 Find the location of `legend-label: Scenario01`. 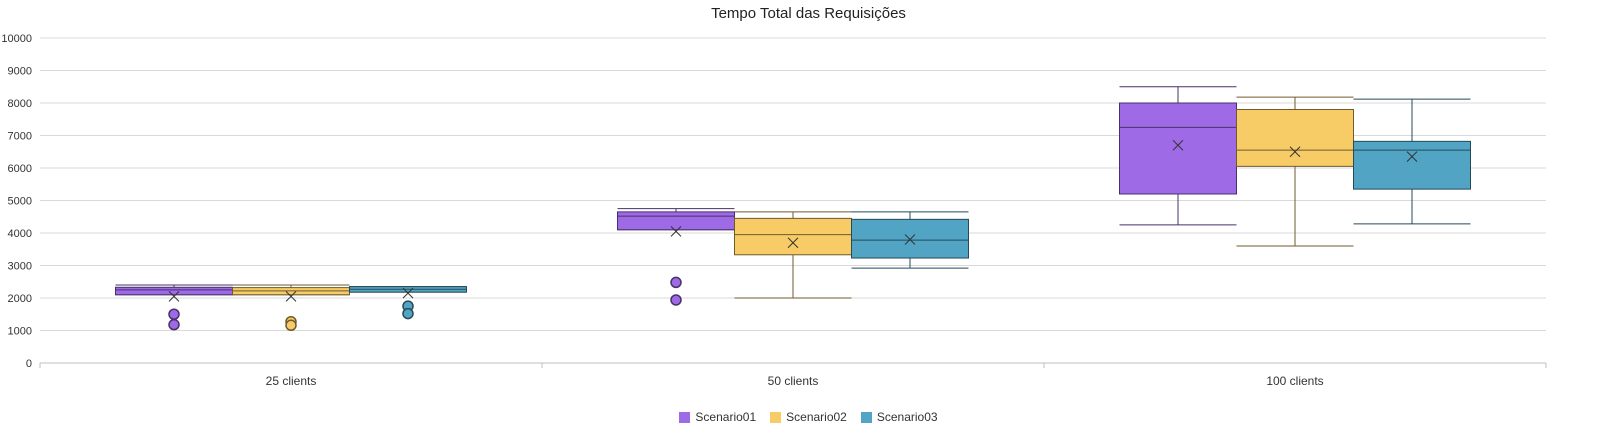

legend-label: Scenario01 is located at coordinates (726, 417).